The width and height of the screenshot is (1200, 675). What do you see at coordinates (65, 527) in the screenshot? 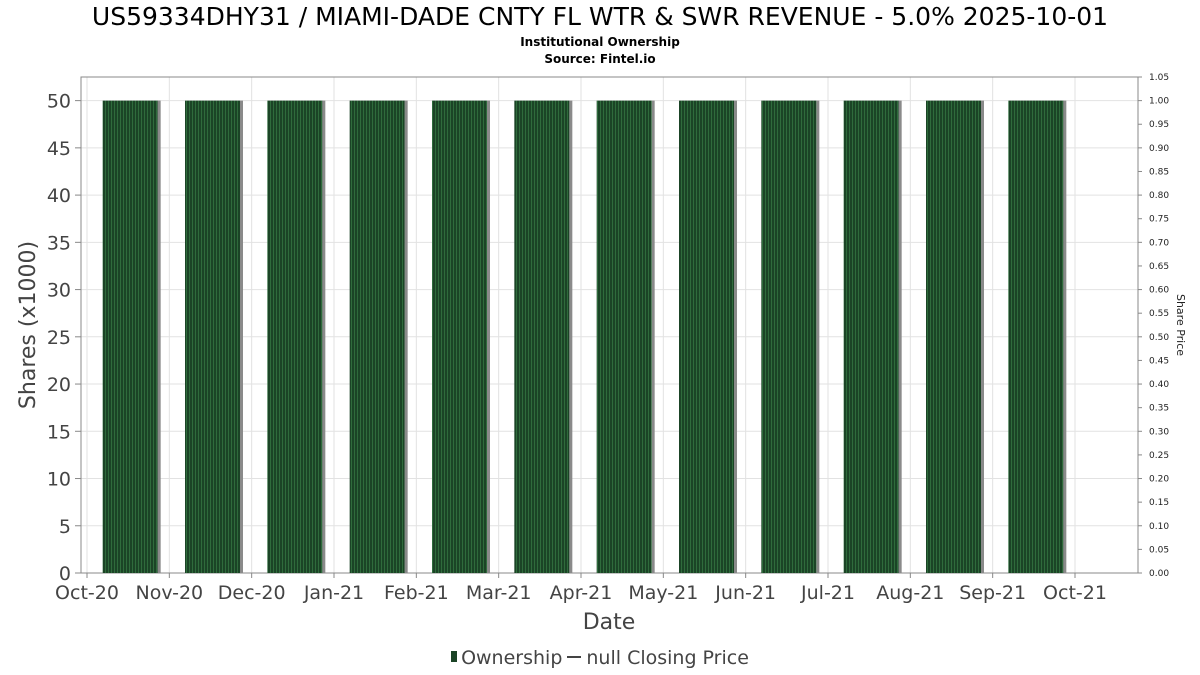
I see `y-tick-label: 5` at bounding box center [65, 527].